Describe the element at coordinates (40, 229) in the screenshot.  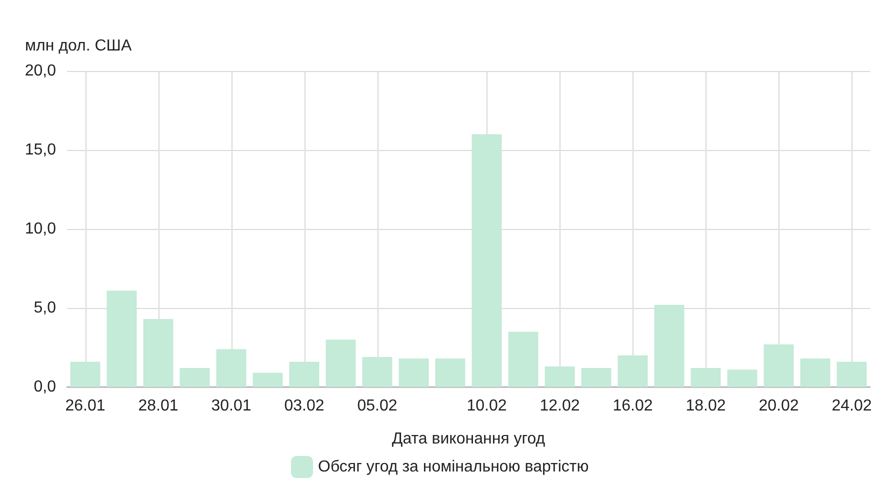
I see `y-tick-label: 10,0` at that location.